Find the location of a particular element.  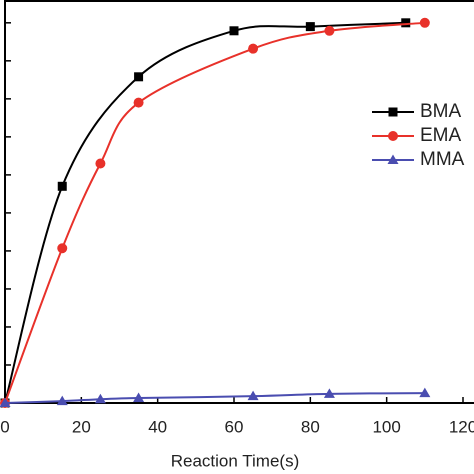

x-tick-label: 100 is located at coordinates (386, 426).